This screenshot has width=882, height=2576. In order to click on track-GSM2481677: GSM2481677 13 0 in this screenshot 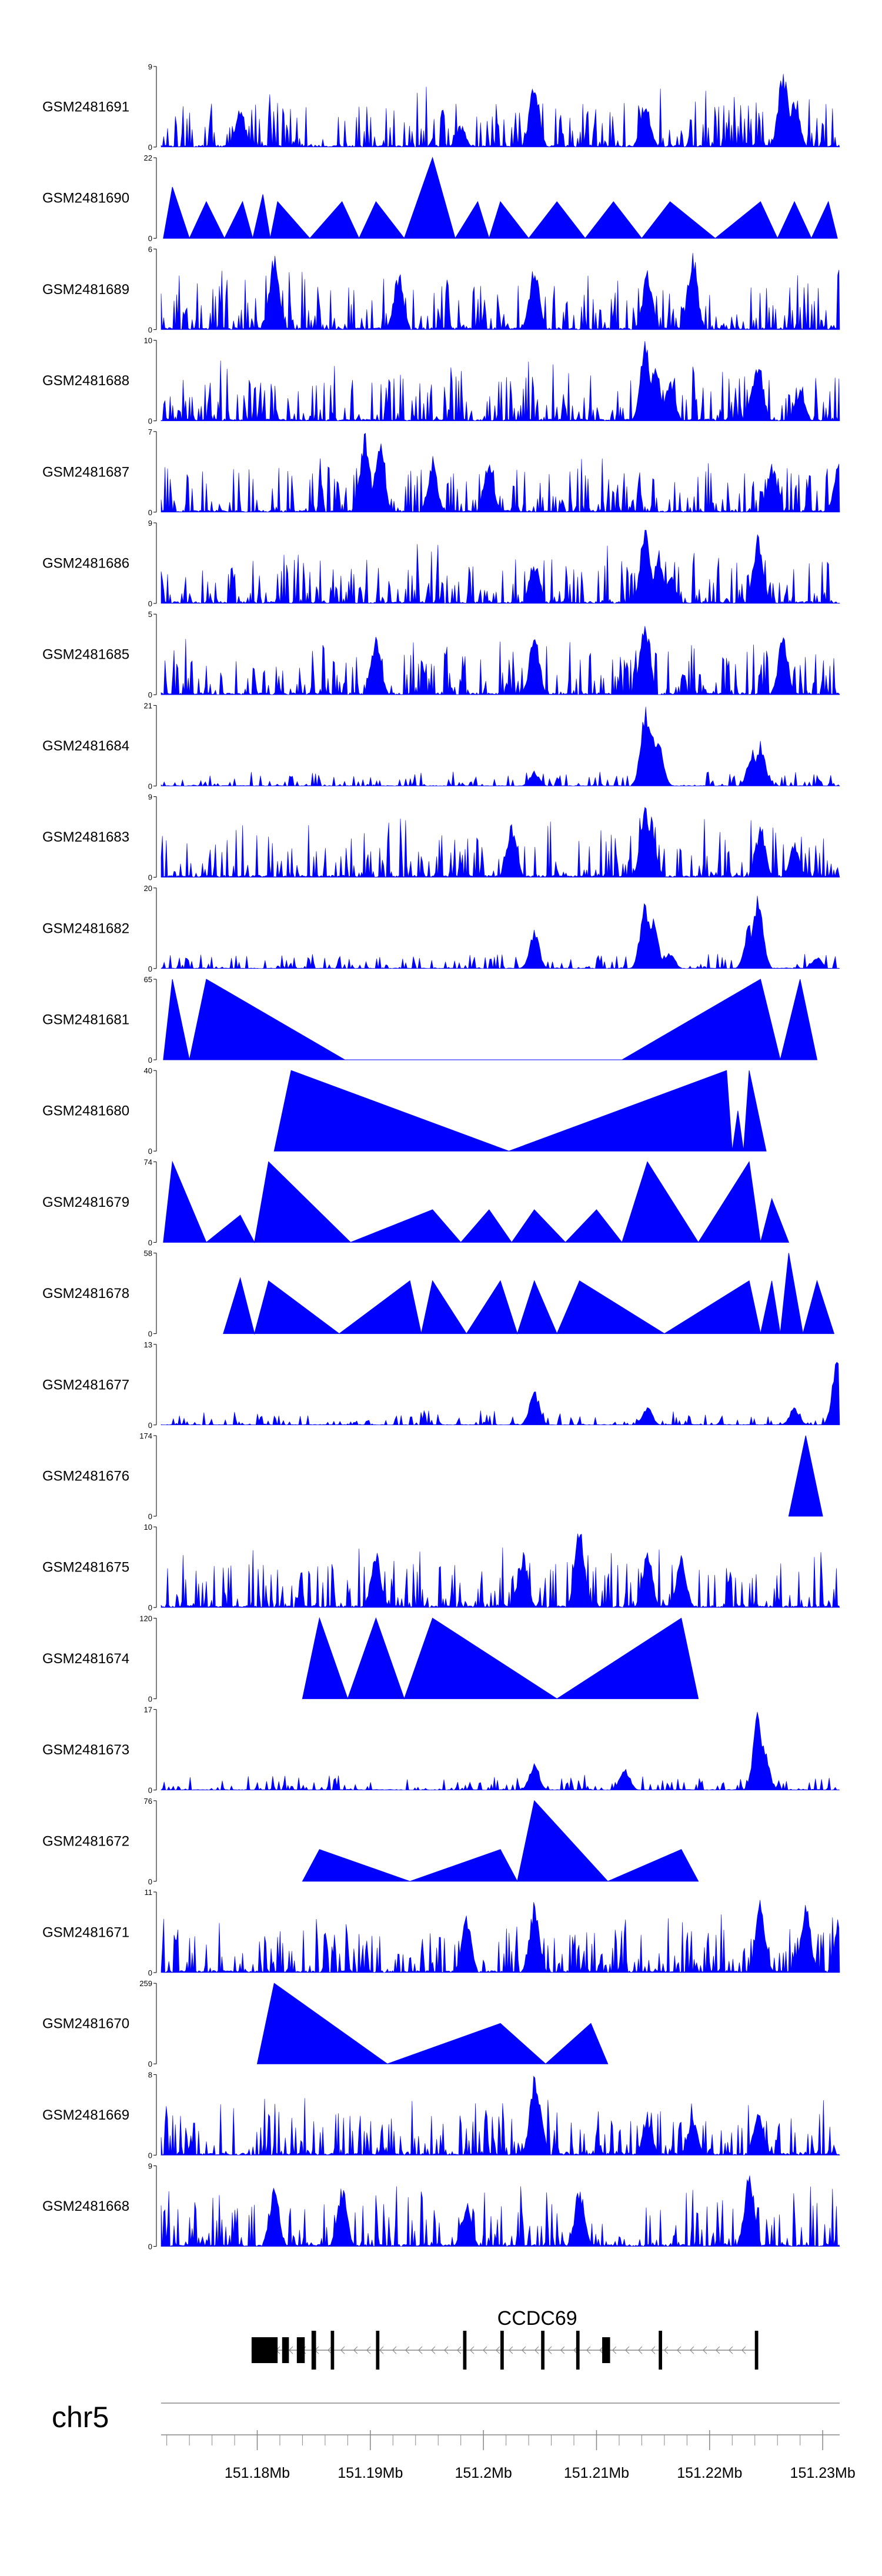, I will do `click(441, 1385)`.